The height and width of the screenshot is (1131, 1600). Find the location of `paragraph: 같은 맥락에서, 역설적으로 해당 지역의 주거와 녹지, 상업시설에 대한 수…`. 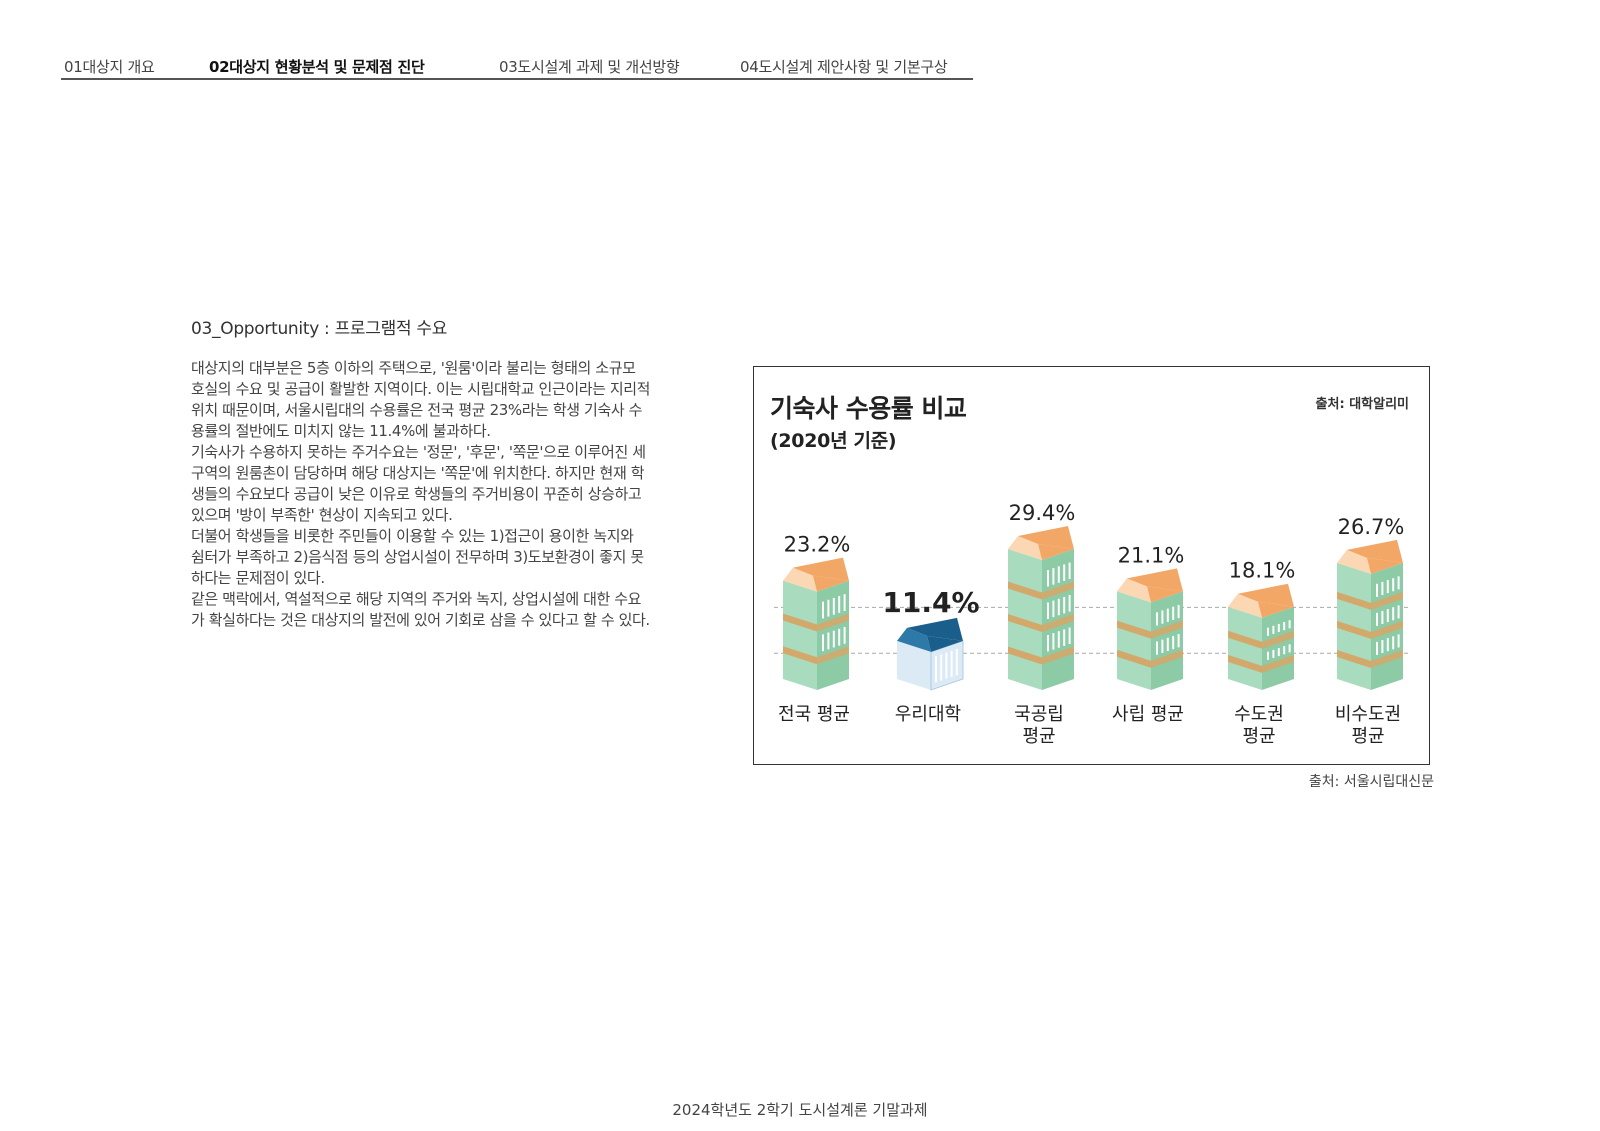

paragraph: 같은 맥락에서, 역설적으로 해당 지역의 주거와 녹지, 상업시설에 대한 수… is located at coordinates (420, 609).